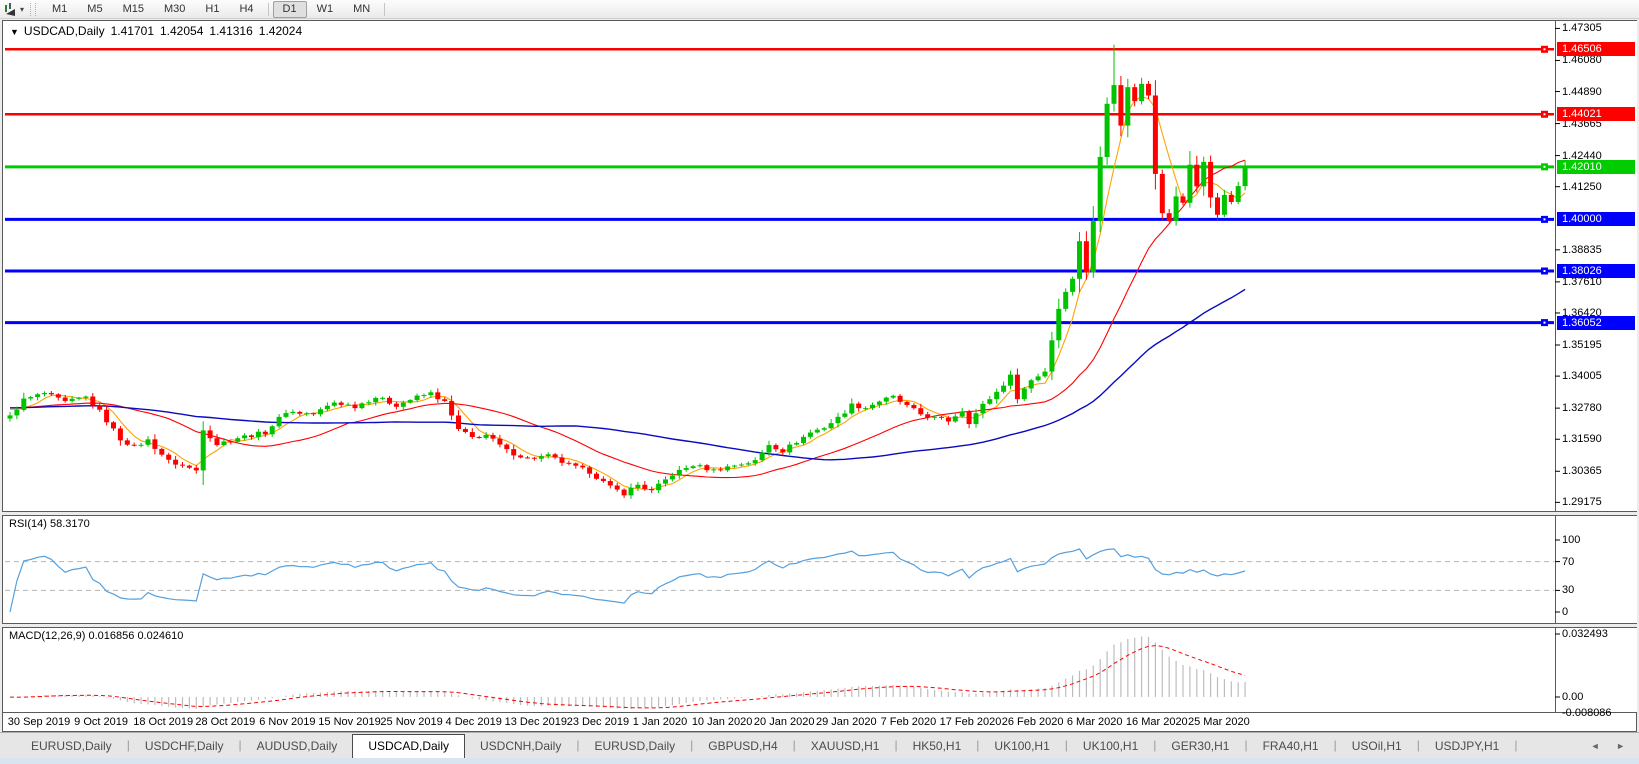  I want to click on date-label: 29 Jan 2020, so click(846, 722).